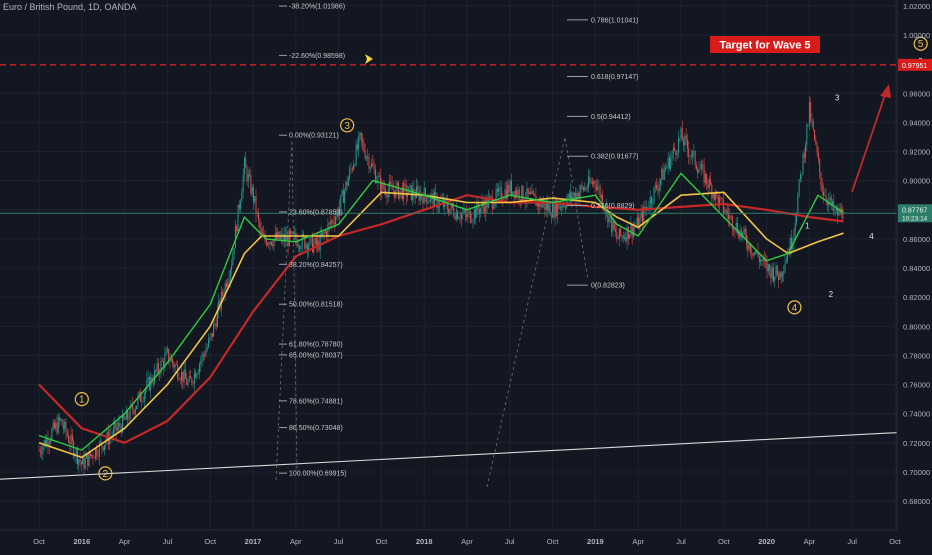 The width and height of the screenshot is (932, 555). I want to click on x-tick-label: Oct, so click(724, 541).